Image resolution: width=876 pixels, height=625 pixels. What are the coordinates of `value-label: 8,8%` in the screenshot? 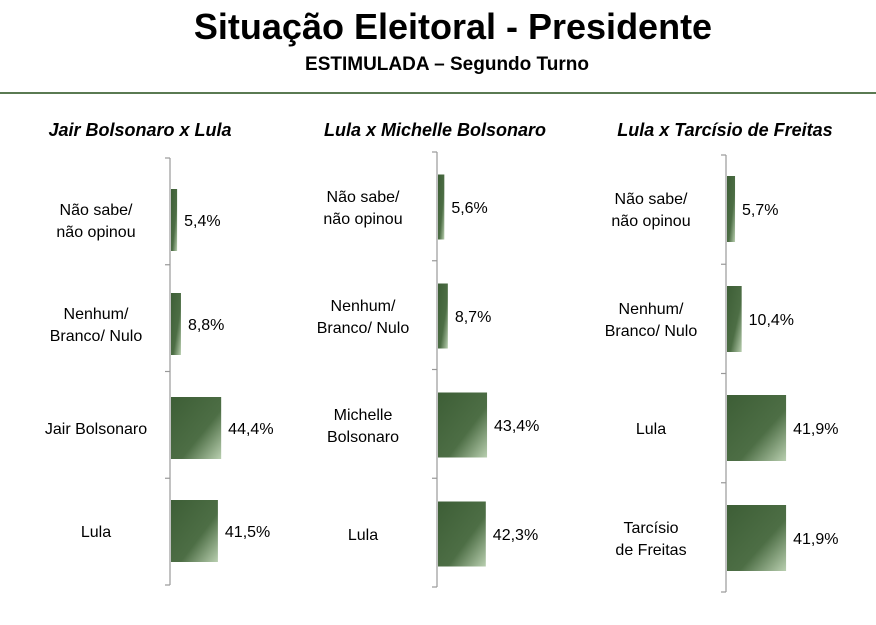 It's located at (206, 325).